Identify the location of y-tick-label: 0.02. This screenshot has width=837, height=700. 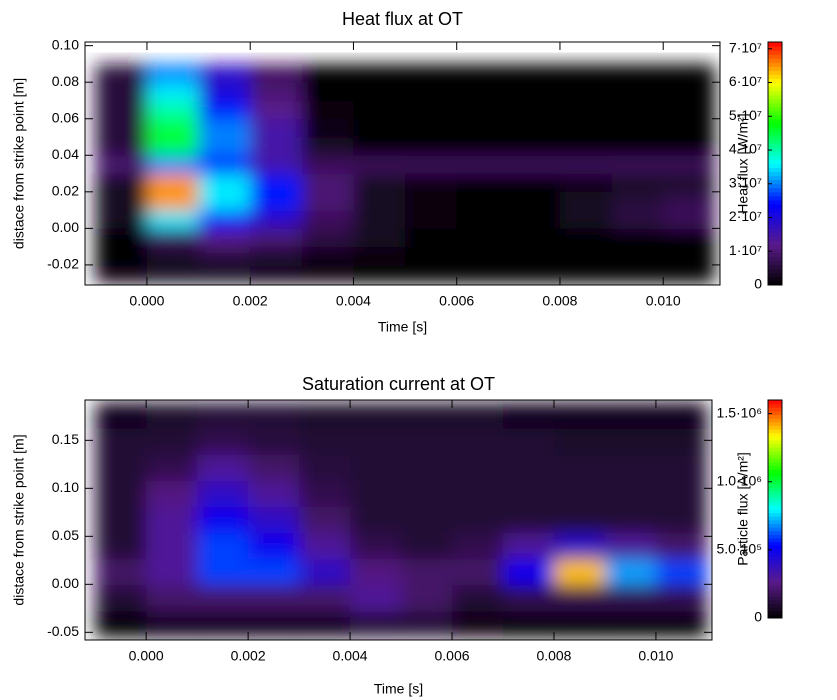
(65, 191).